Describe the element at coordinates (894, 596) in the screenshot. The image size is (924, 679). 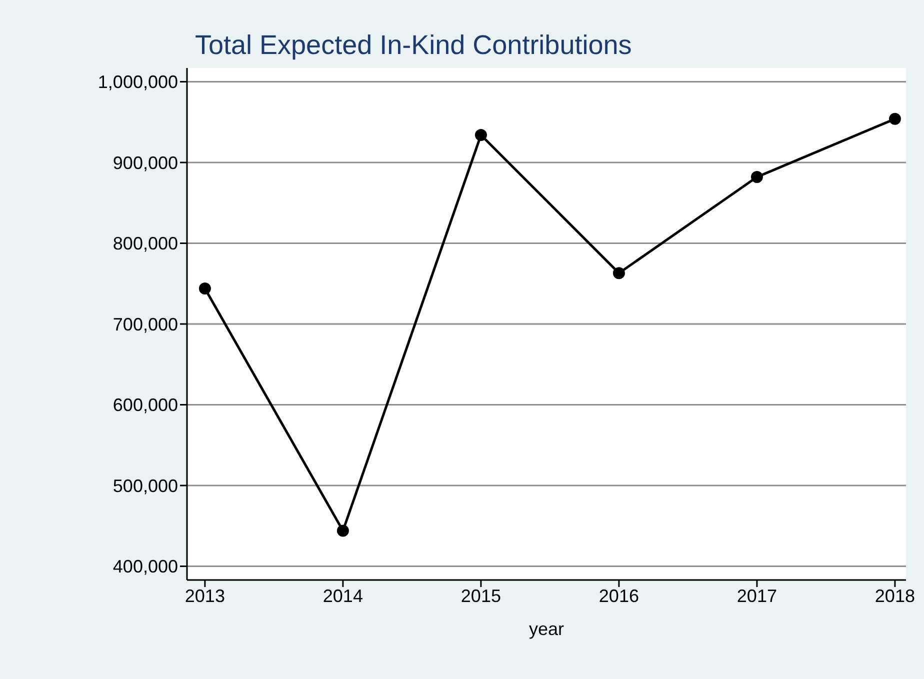
I see `x-tick-label: 2018` at that location.